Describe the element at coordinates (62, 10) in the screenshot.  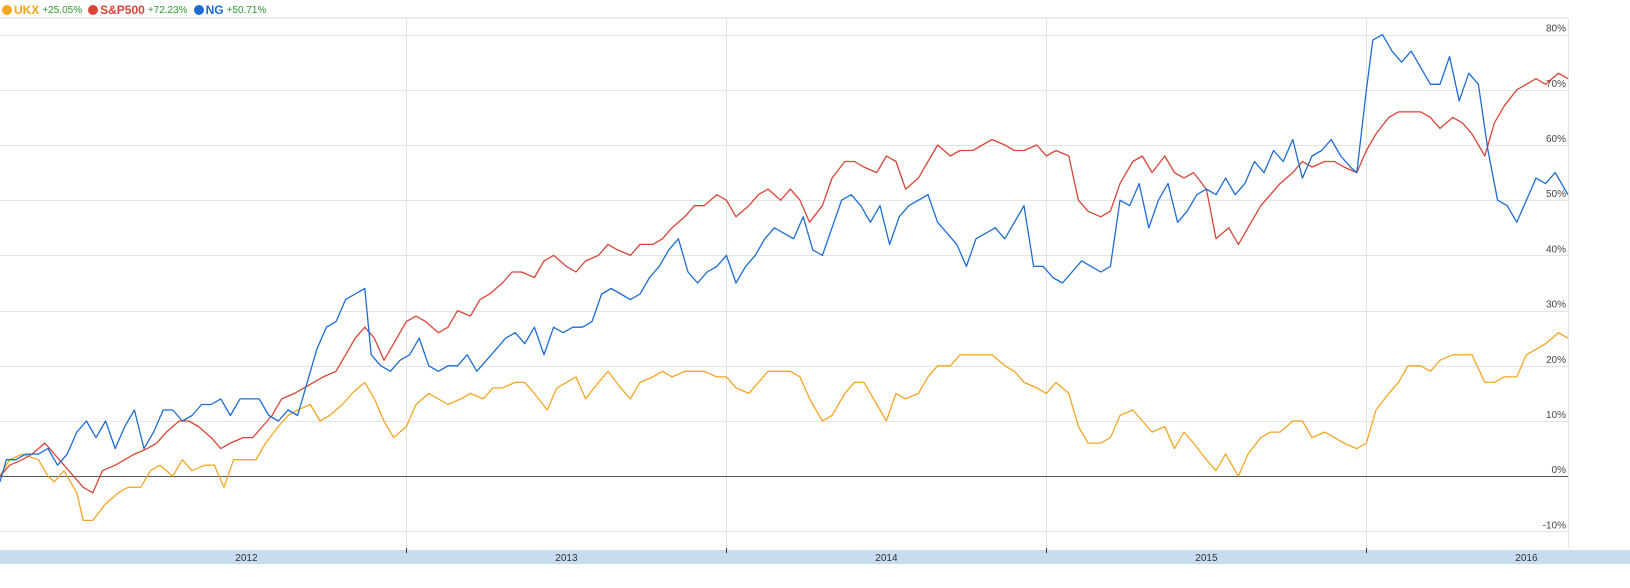
I see `legend-change: +25.05%` at that location.